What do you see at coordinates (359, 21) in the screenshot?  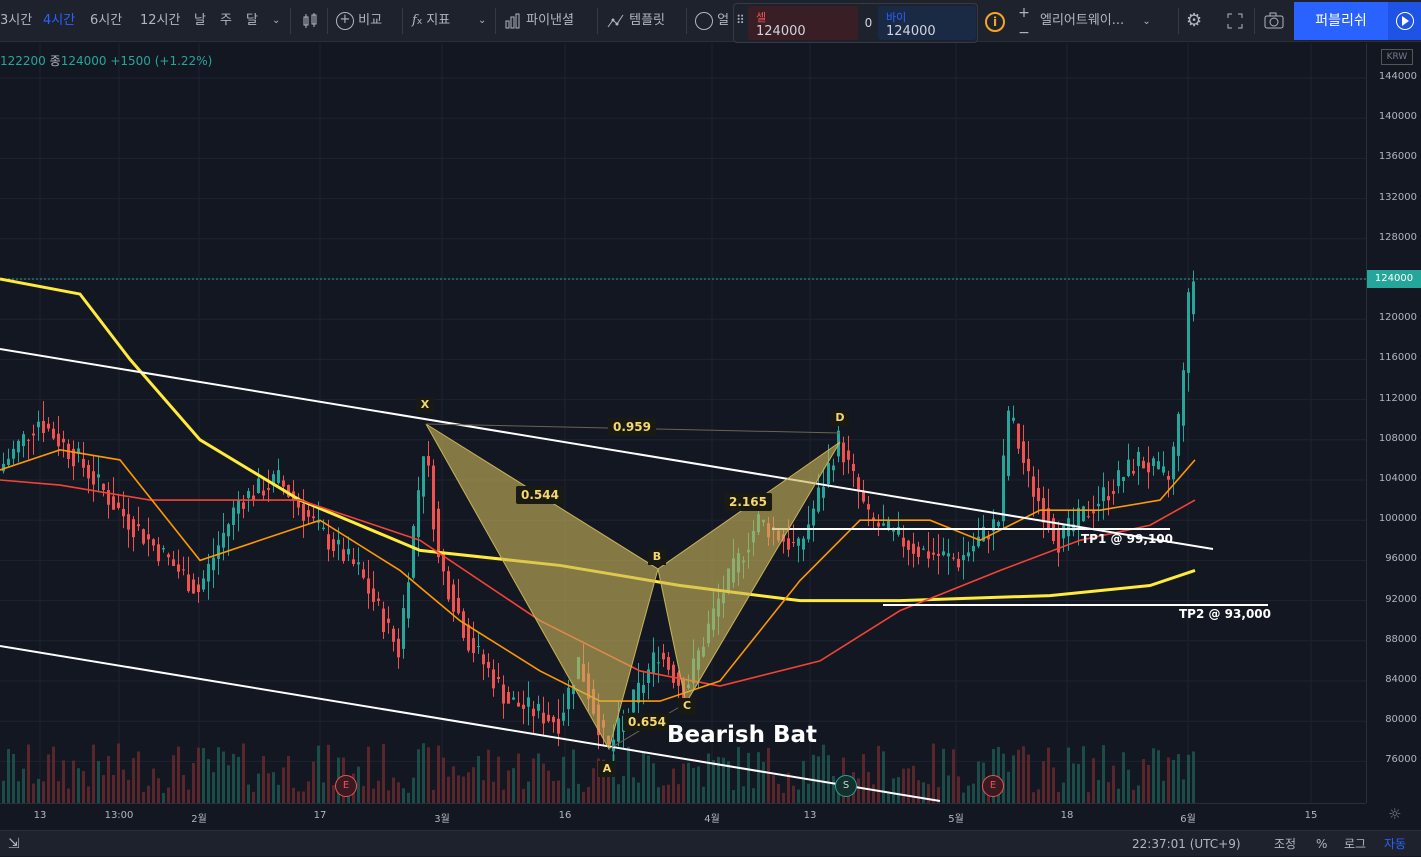 I see `compare-button: + 비교` at bounding box center [359, 21].